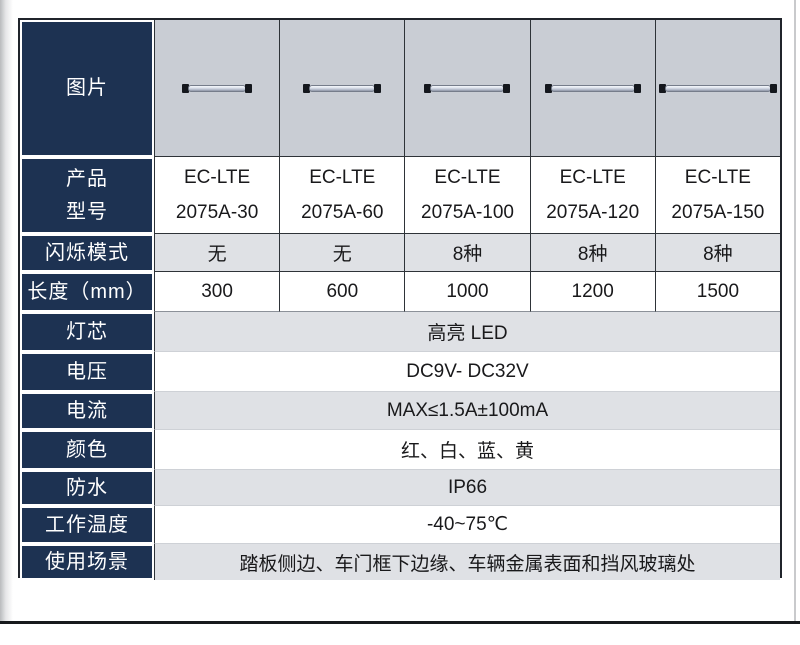  Describe the element at coordinates (592, 195) in the screenshot. I see `product-model-cell: EC-LTE 2075A-120` at that location.